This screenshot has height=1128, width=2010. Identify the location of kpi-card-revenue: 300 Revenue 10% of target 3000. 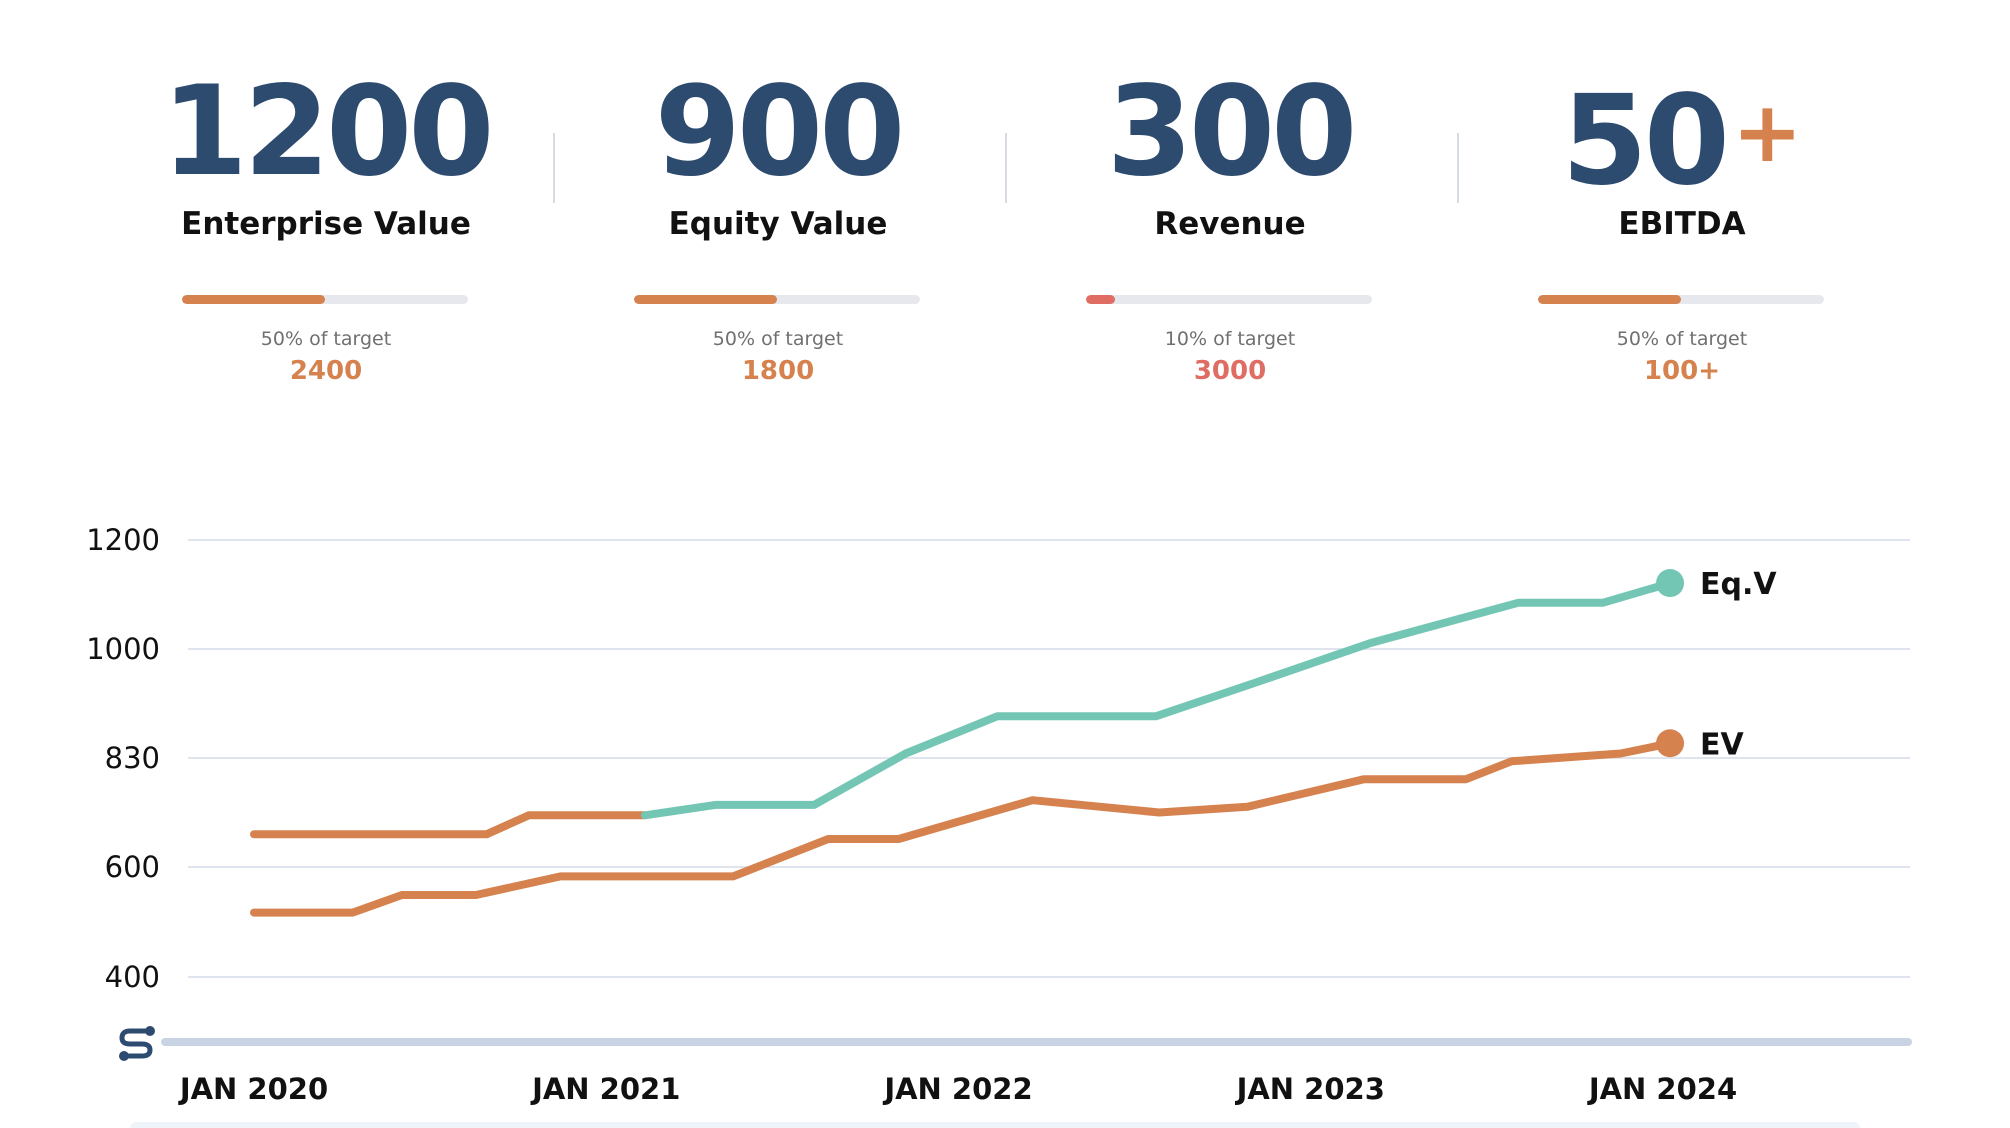
(1230, 210).